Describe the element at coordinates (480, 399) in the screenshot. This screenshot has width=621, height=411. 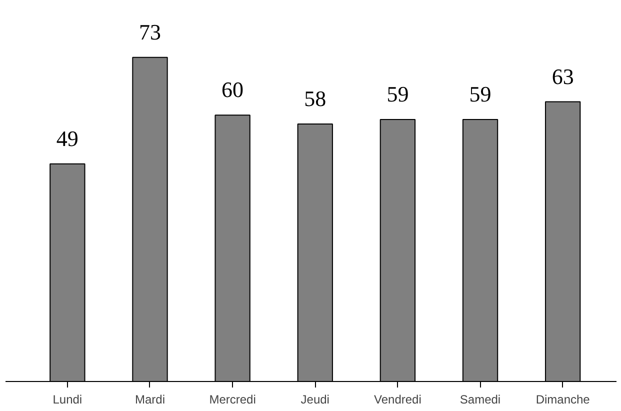
I see `x-tick-label: Samedi` at that location.